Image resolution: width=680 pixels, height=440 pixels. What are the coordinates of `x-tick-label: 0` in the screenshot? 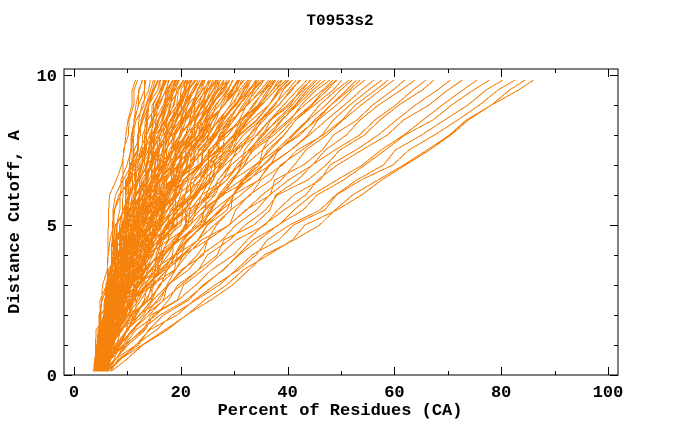 It's located at (74, 393).